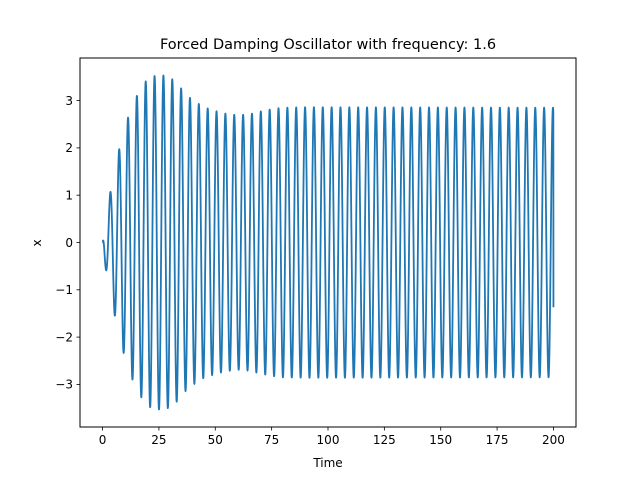 The height and width of the screenshot is (480, 640). What do you see at coordinates (271, 440) in the screenshot?
I see `x-tick-label: 75` at bounding box center [271, 440].